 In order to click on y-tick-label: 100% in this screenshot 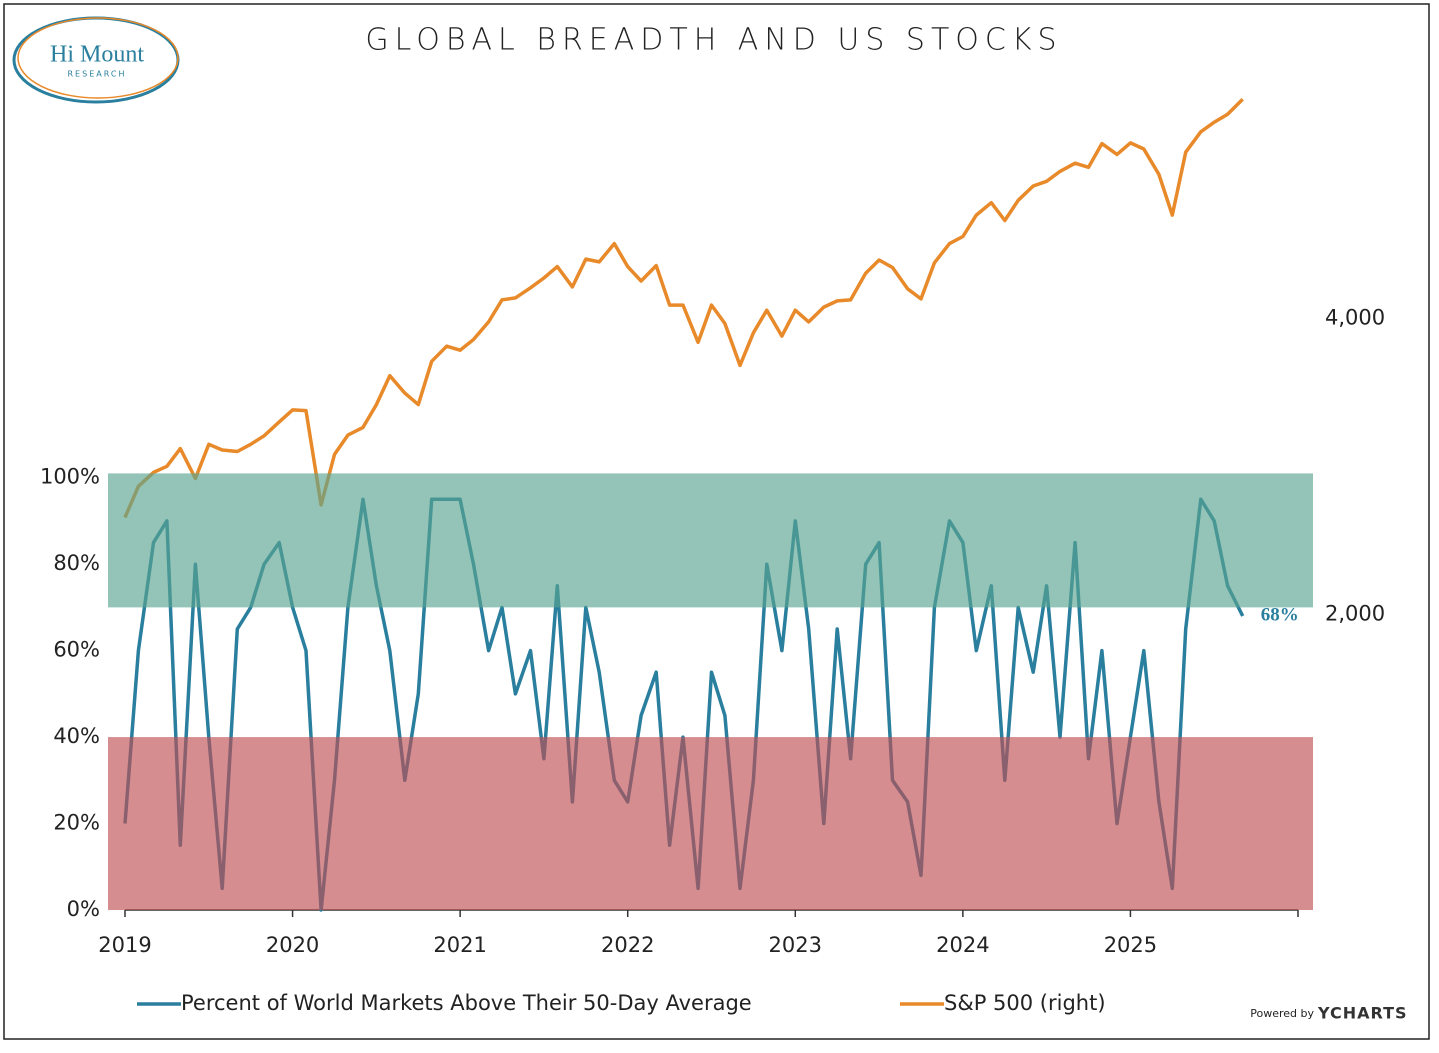, I will do `click(70, 477)`.